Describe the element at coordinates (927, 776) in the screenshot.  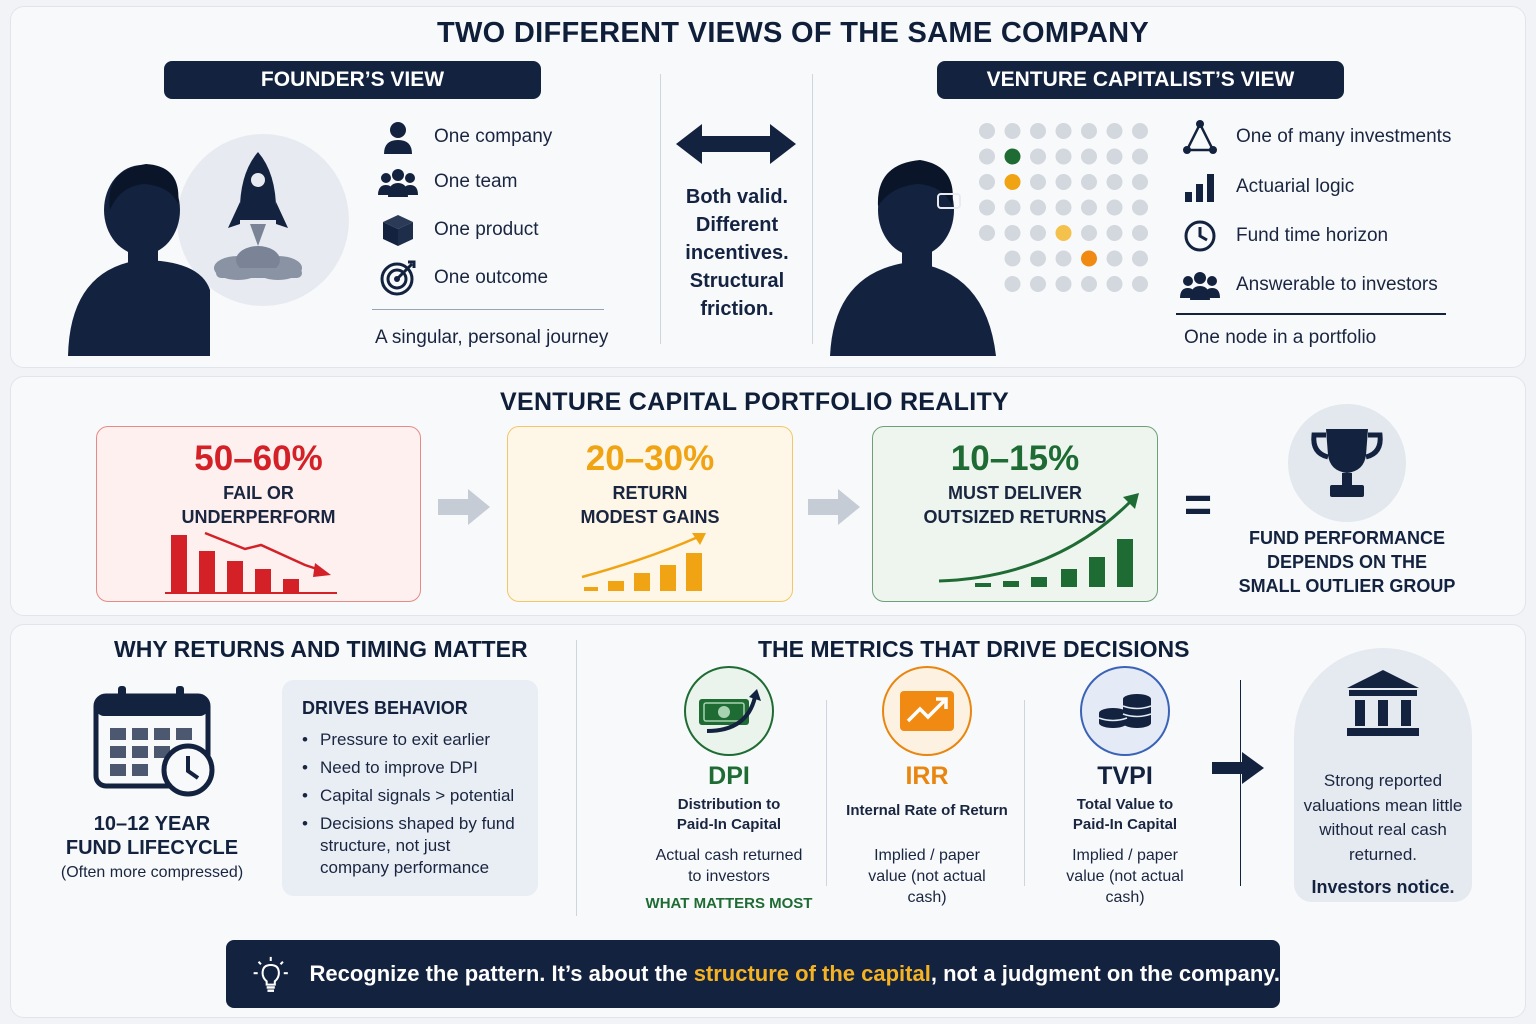
I see `metric-irr-name: IRR` at that location.